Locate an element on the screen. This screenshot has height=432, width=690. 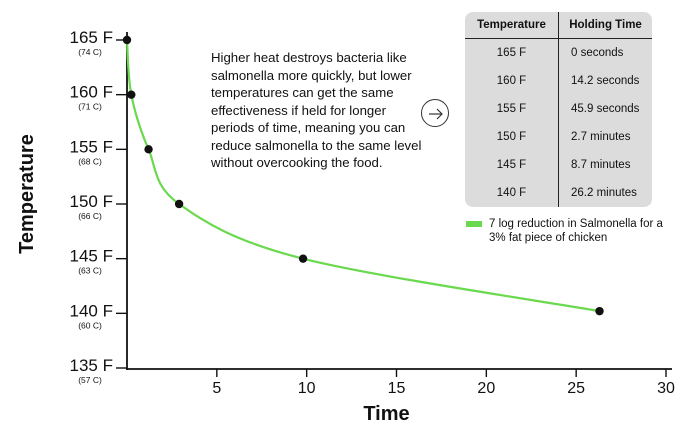
table-row: 155 F 45.9 seconds is located at coordinates (558, 109).